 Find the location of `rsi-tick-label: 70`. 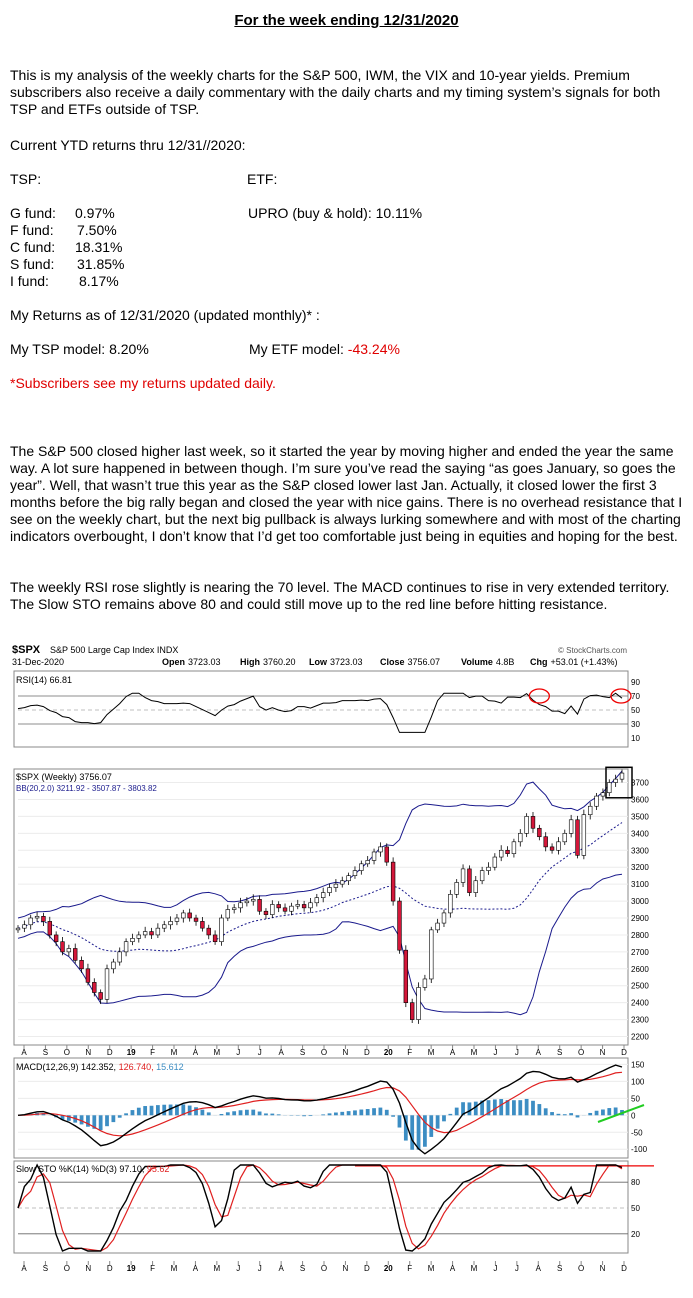

rsi-tick-label: 70 is located at coordinates (635, 696).